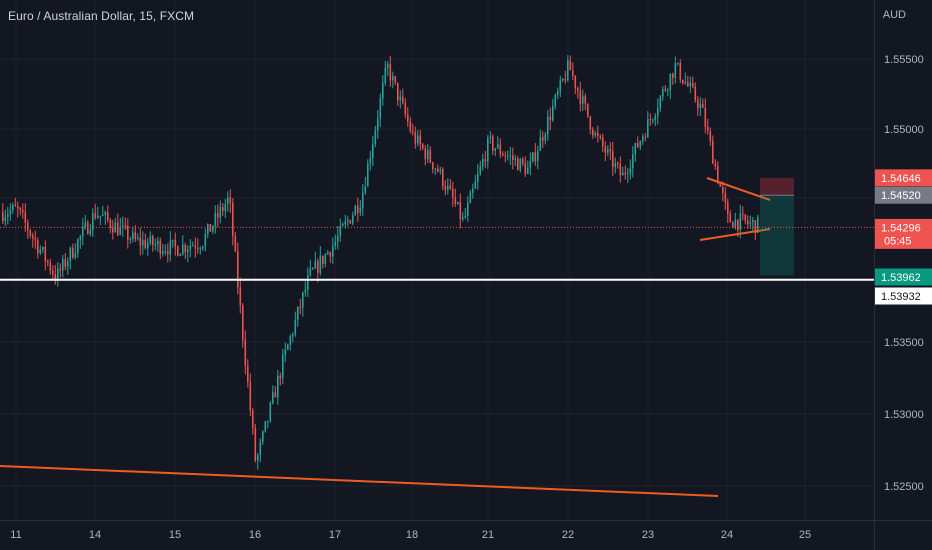  What do you see at coordinates (735, 234) in the screenshot?
I see `triangle-lower-line` at bounding box center [735, 234].